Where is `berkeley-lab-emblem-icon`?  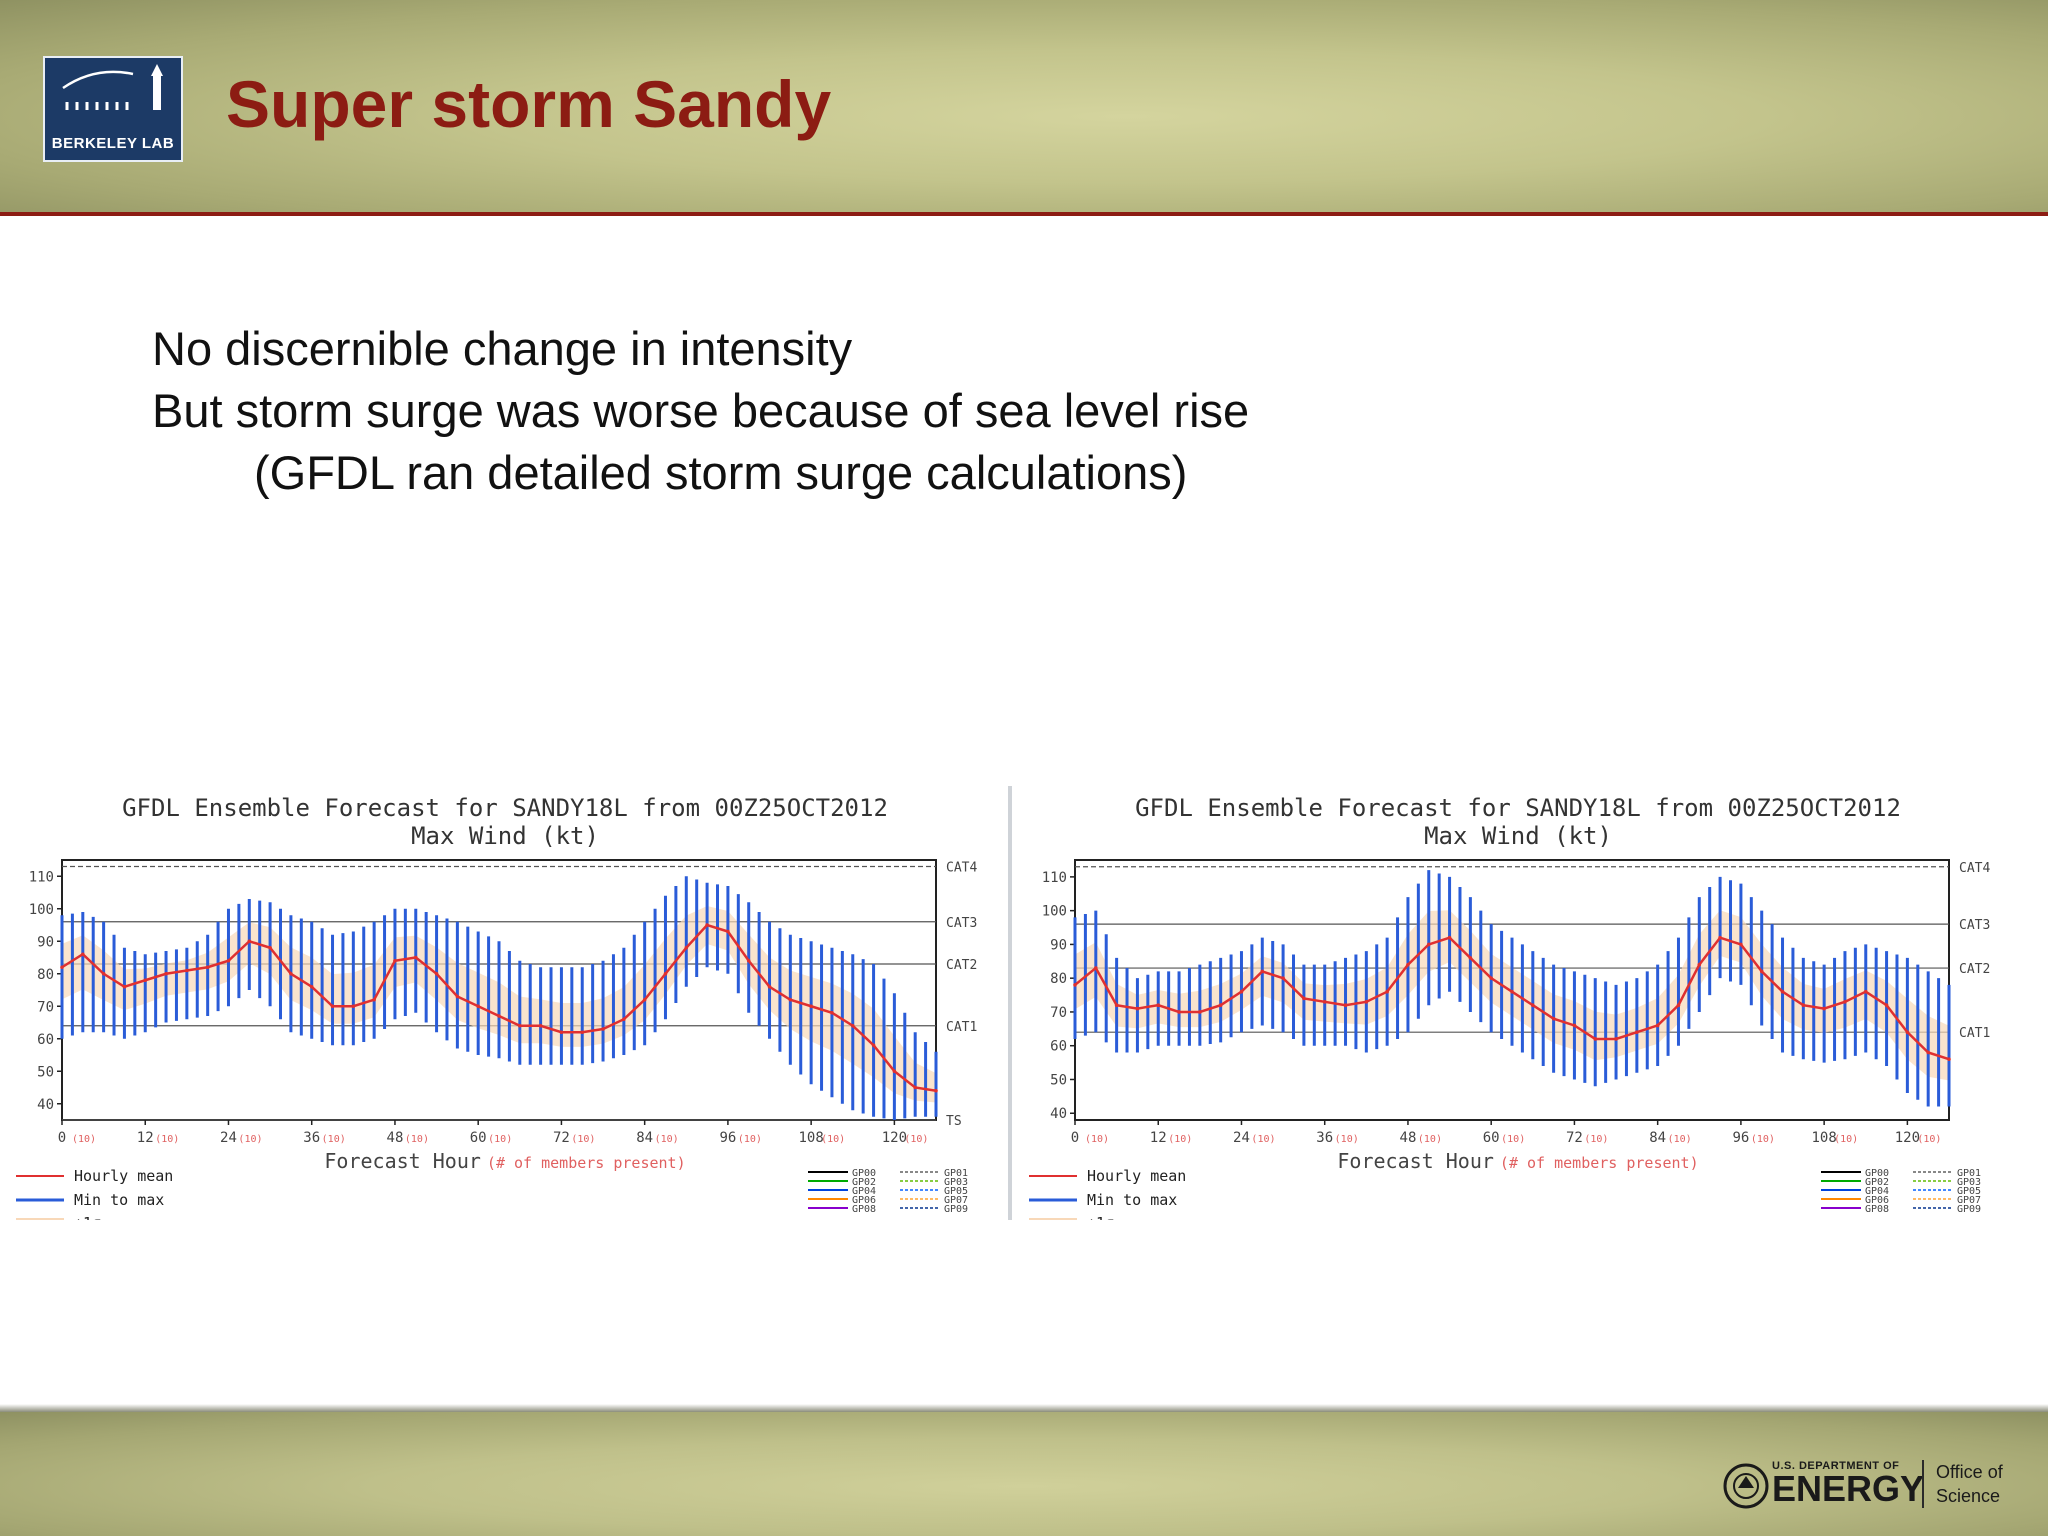
berkeley-lab-emblem-icon is located at coordinates (112, 87).